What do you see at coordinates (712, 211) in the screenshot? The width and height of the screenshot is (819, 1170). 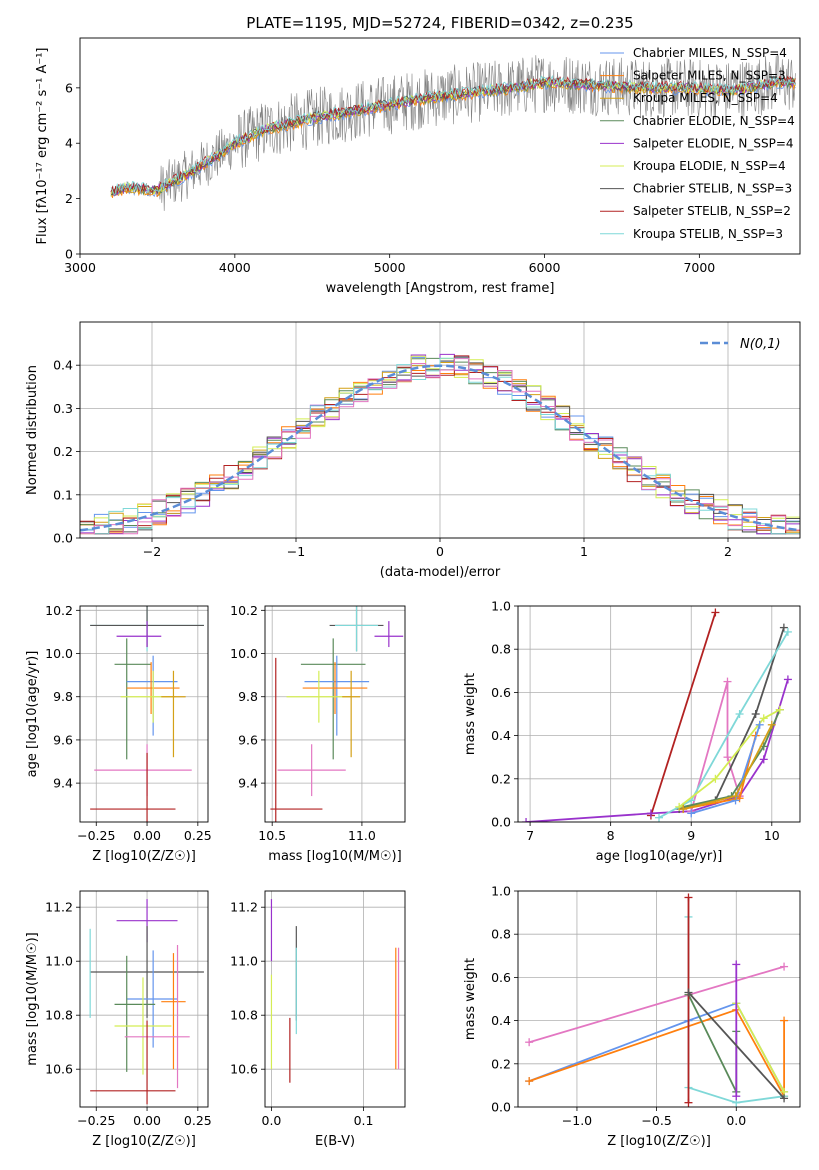 I see `legend-entry: Salpeter STELIB, N_SSP=2` at bounding box center [712, 211].